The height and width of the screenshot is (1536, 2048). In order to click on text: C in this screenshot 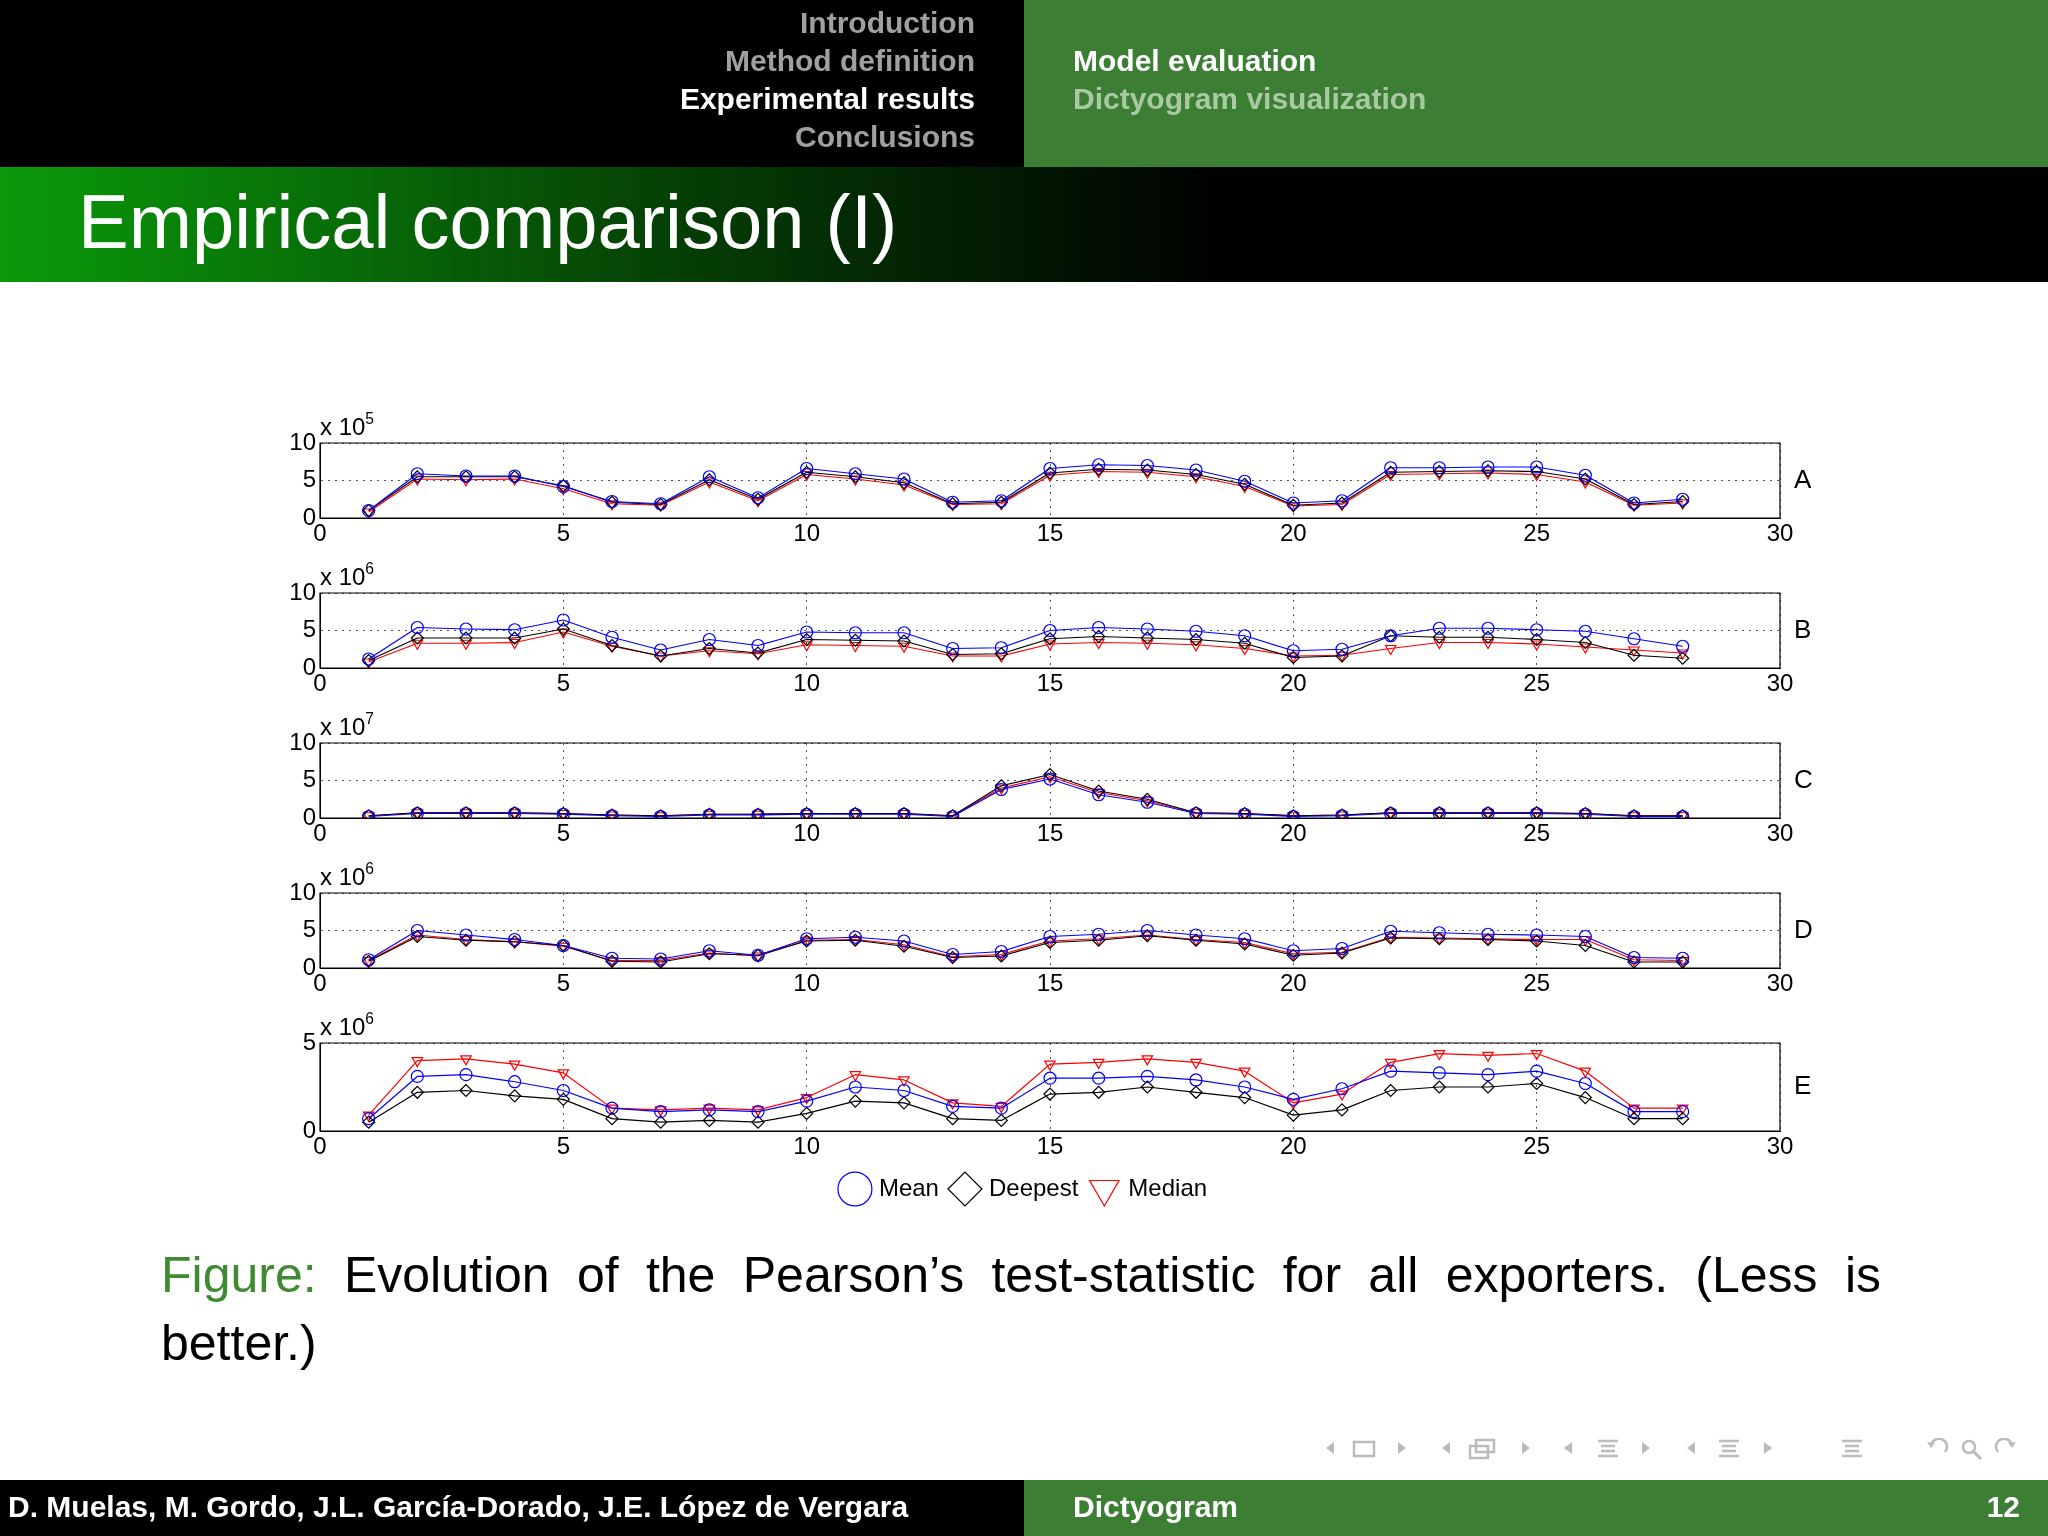, I will do `click(1803, 778)`.